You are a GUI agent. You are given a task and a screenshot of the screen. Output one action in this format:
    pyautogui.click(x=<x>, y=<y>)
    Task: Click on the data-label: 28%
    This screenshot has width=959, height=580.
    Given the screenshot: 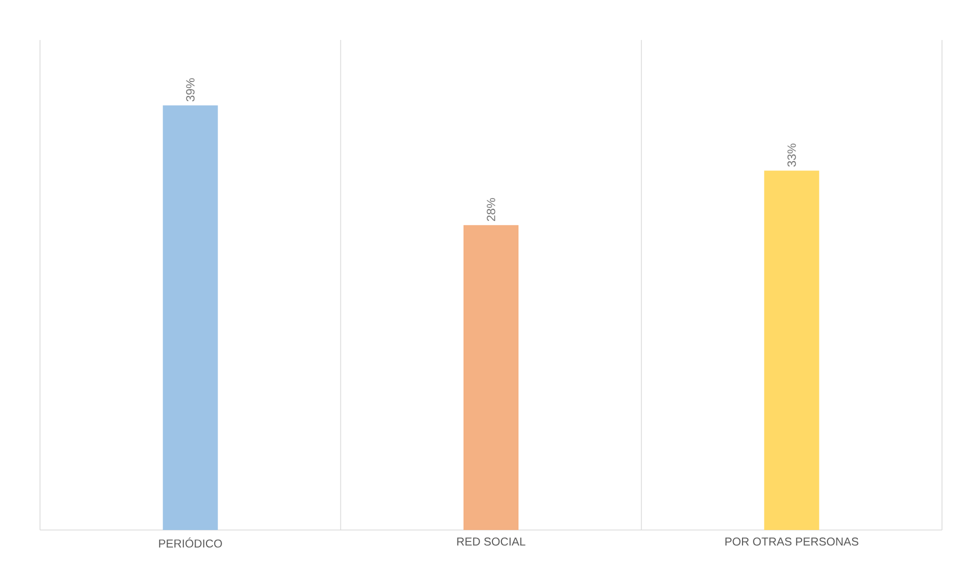 What is the action you would take?
    pyautogui.click(x=491, y=209)
    